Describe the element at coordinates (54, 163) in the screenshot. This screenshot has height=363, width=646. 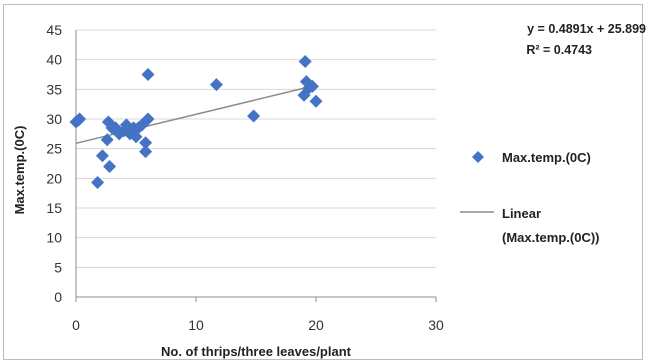
I see `y-tick-labels: 0 5 10 15 20 25 30 35 40 45` at that location.